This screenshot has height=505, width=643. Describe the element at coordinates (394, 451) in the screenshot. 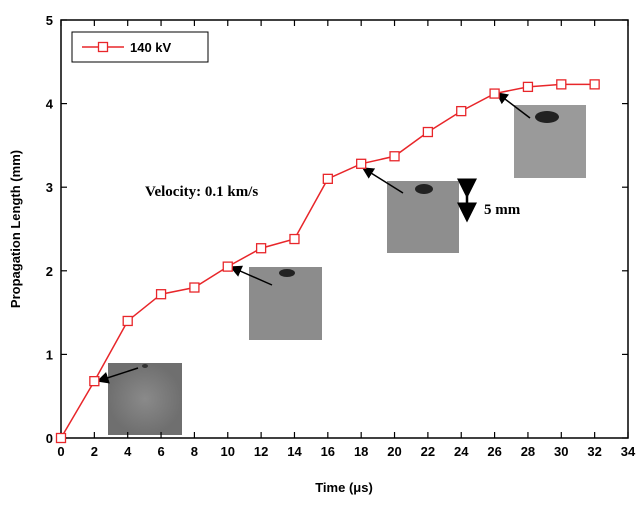

I see `x-tick-label: 20` at that location.